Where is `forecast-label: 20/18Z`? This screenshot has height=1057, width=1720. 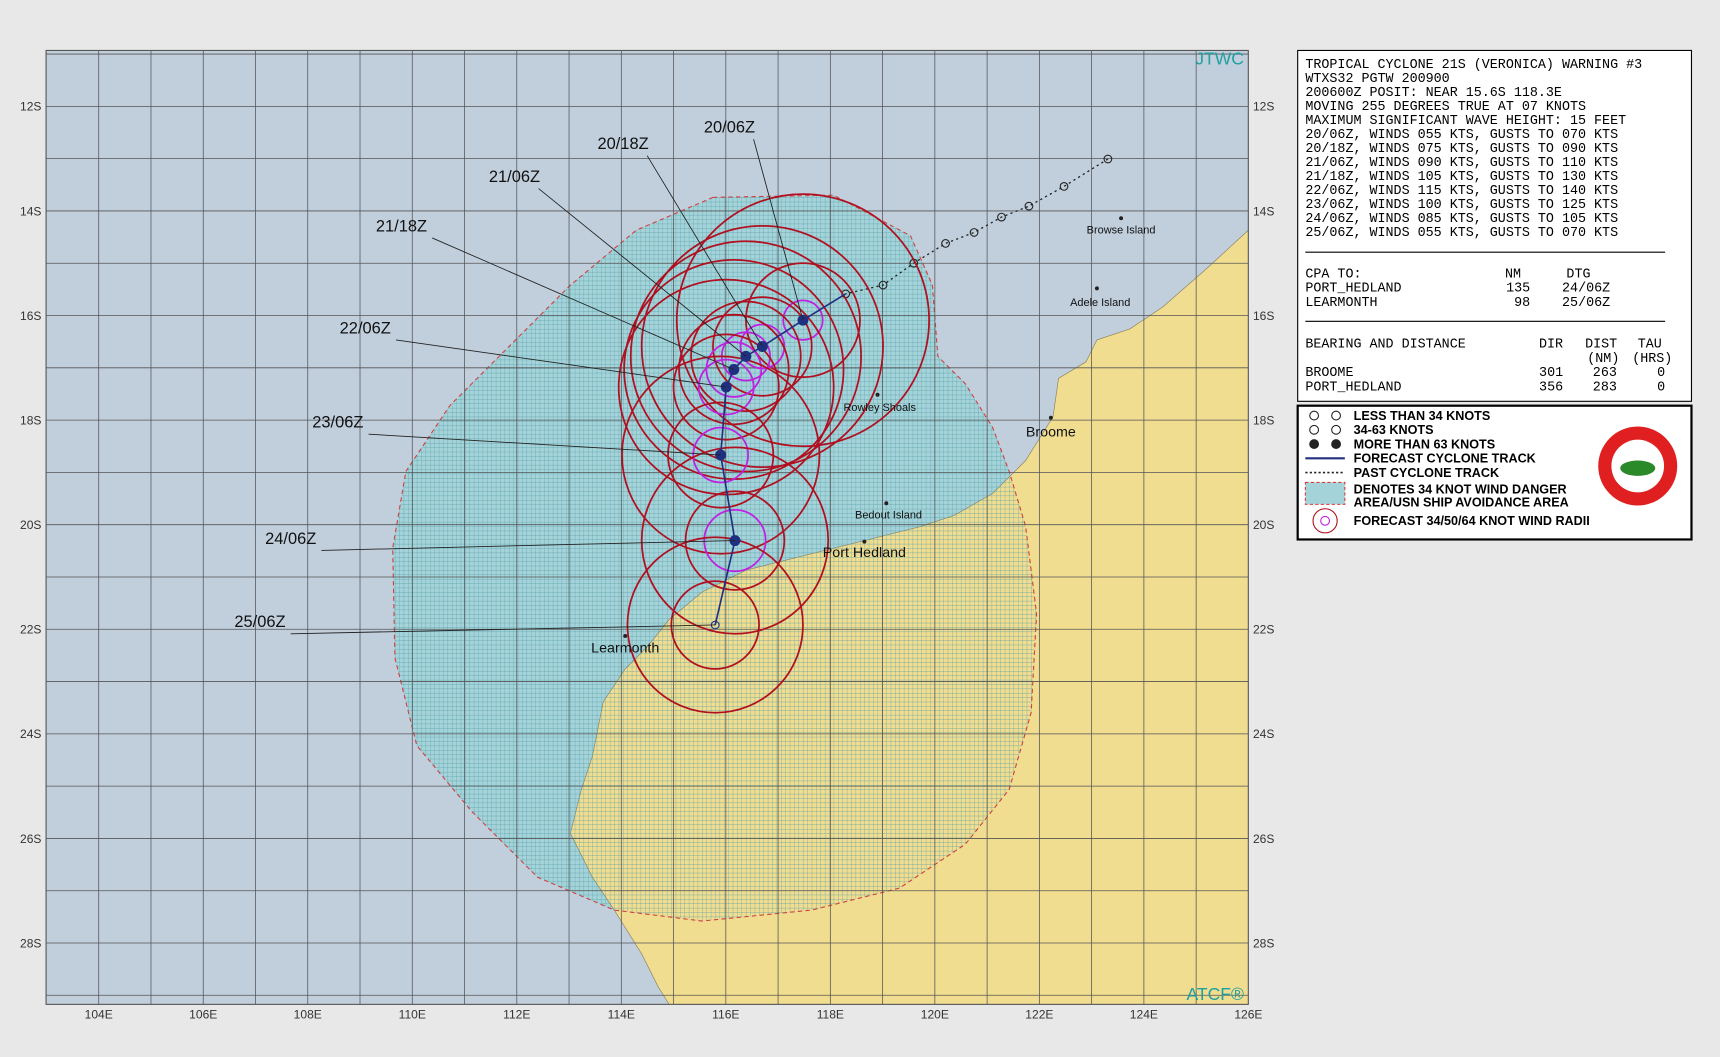 forecast-label: 20/18Z is located at coordinates (622, 144).